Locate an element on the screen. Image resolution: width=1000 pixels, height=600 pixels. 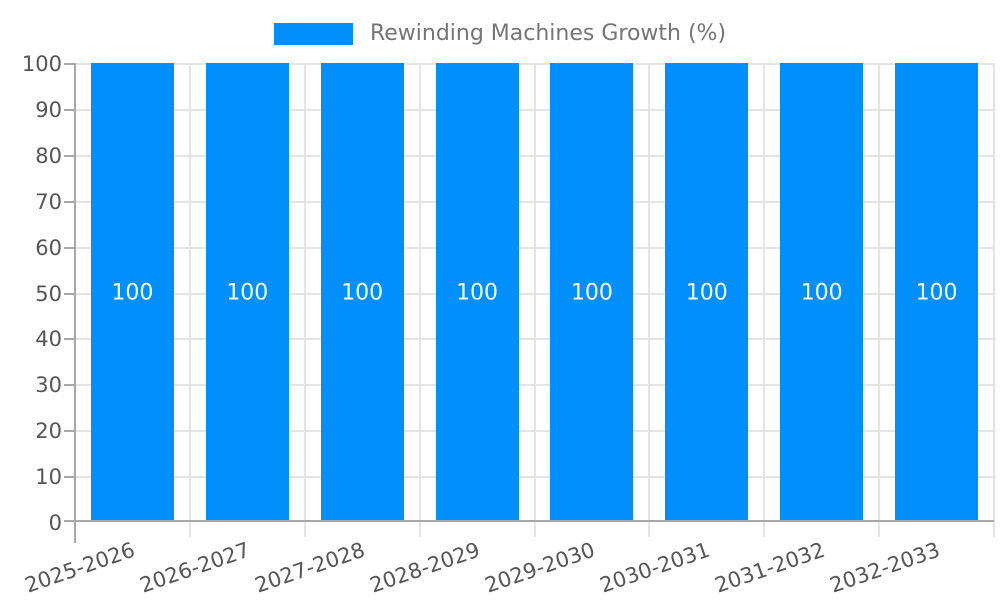
bar-2028-2029: 100 is located at coordinates (477, 292).